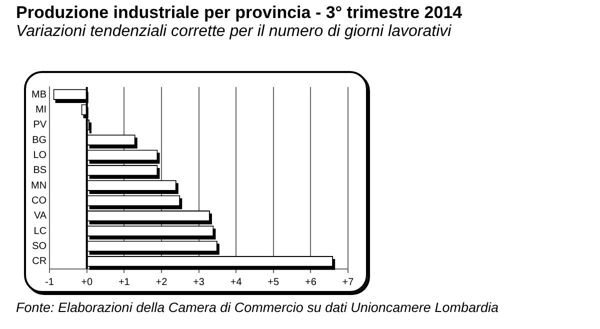 Image resolution: width=600 pixels, height=329 pixels. Describe the element at coordinates (234, 32) in the screenshot. I see `chart-subtitle: Variazioni tendenziali corrette per il numero di giorni lavorativi` at that location.